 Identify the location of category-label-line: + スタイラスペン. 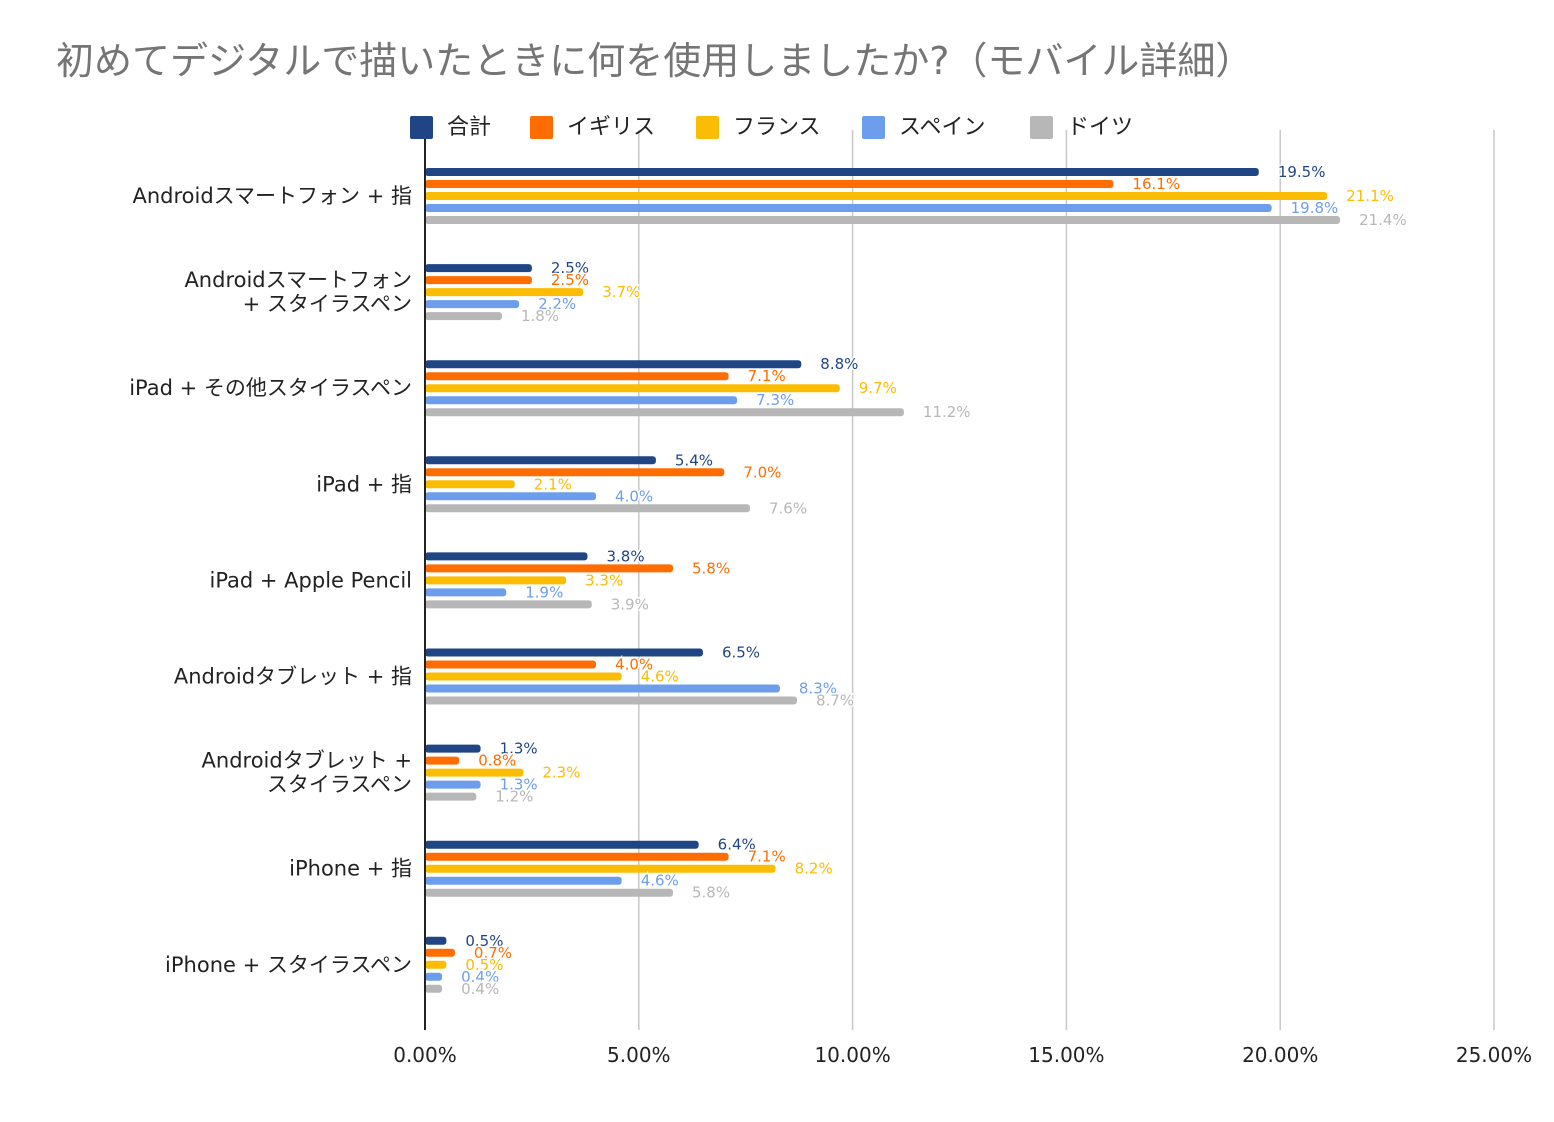
(327, 304).